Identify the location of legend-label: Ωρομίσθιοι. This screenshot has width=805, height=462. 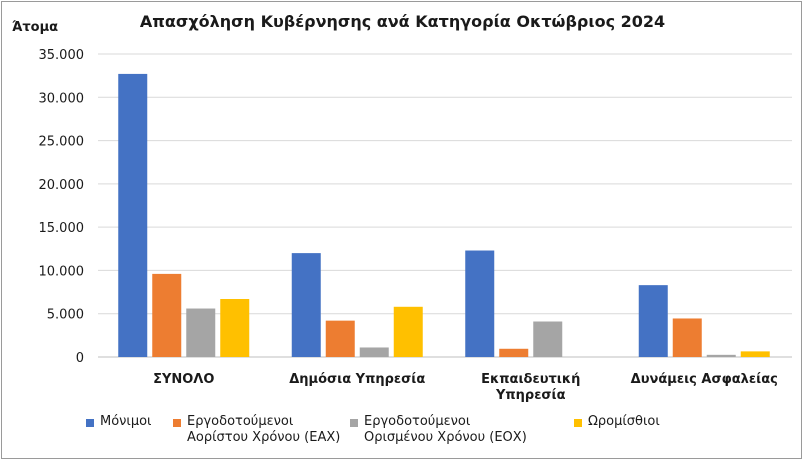
(624, 421).